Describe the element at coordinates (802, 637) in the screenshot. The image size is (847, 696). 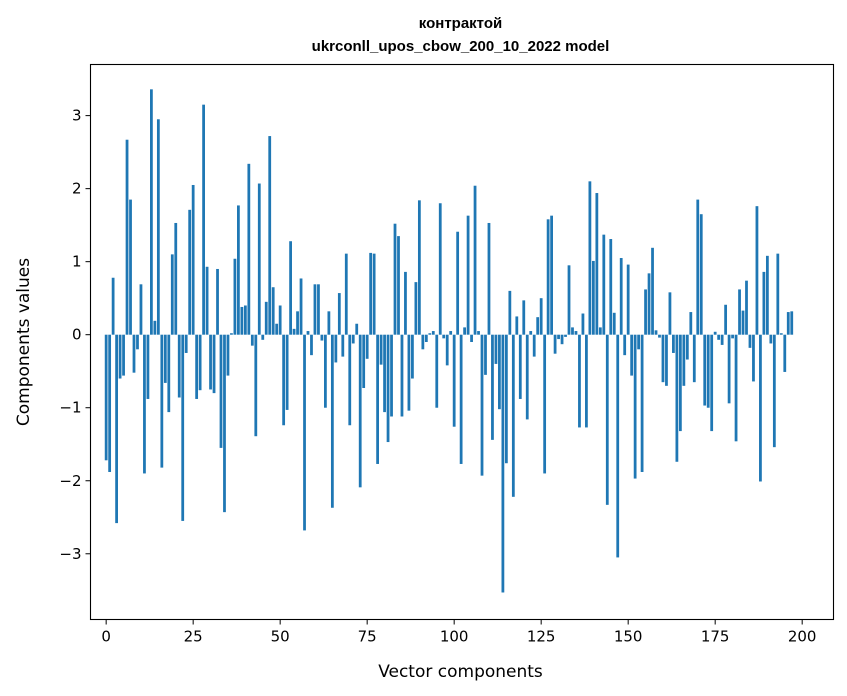
I see `x-tick-label: 200` at that location.